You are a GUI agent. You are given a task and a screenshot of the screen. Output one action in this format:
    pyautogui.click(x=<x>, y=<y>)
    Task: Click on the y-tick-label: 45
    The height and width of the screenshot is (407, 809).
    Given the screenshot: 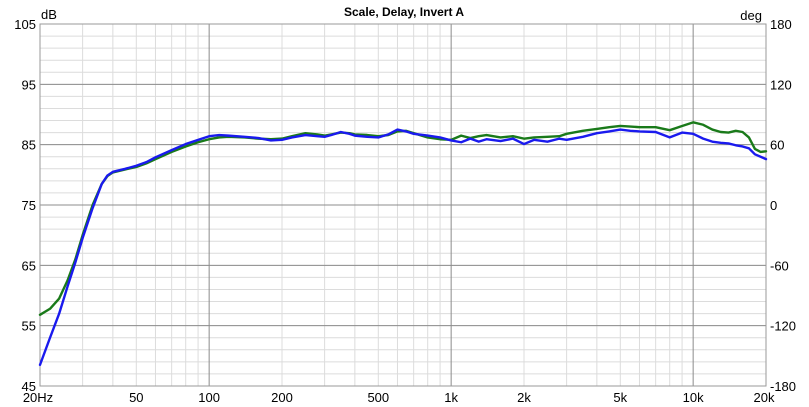 What is the action you would take?
    pyautogui.click(x=29, y=386)
    